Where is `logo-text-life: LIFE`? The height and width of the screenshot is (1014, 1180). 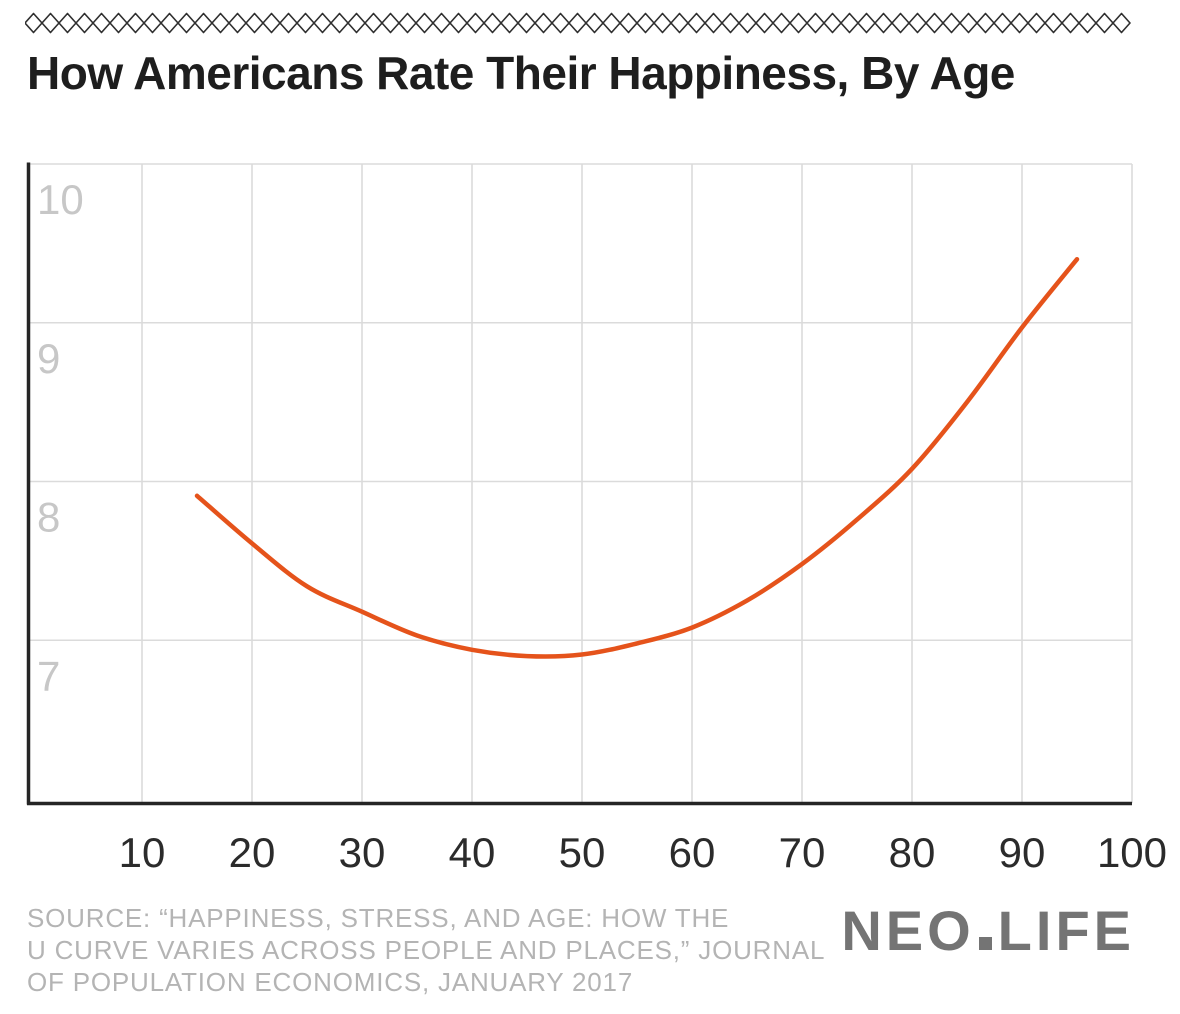 logo-text-life: LIFE is located at coordinates (1066, 930).